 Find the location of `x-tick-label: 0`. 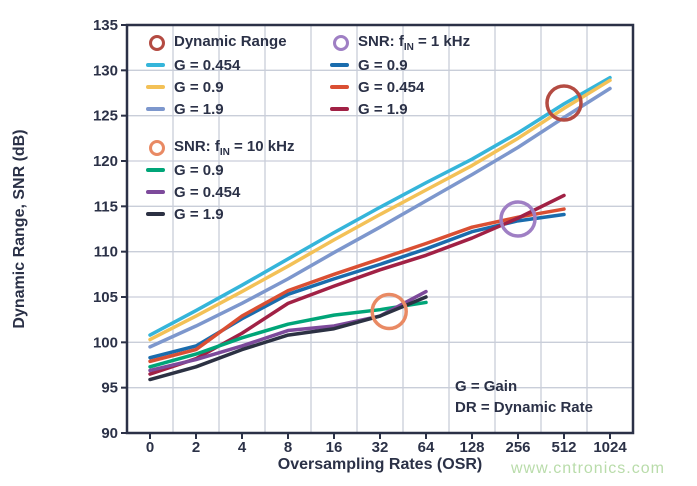

x-tick-label: 0 is located at coordinates (150, 447).